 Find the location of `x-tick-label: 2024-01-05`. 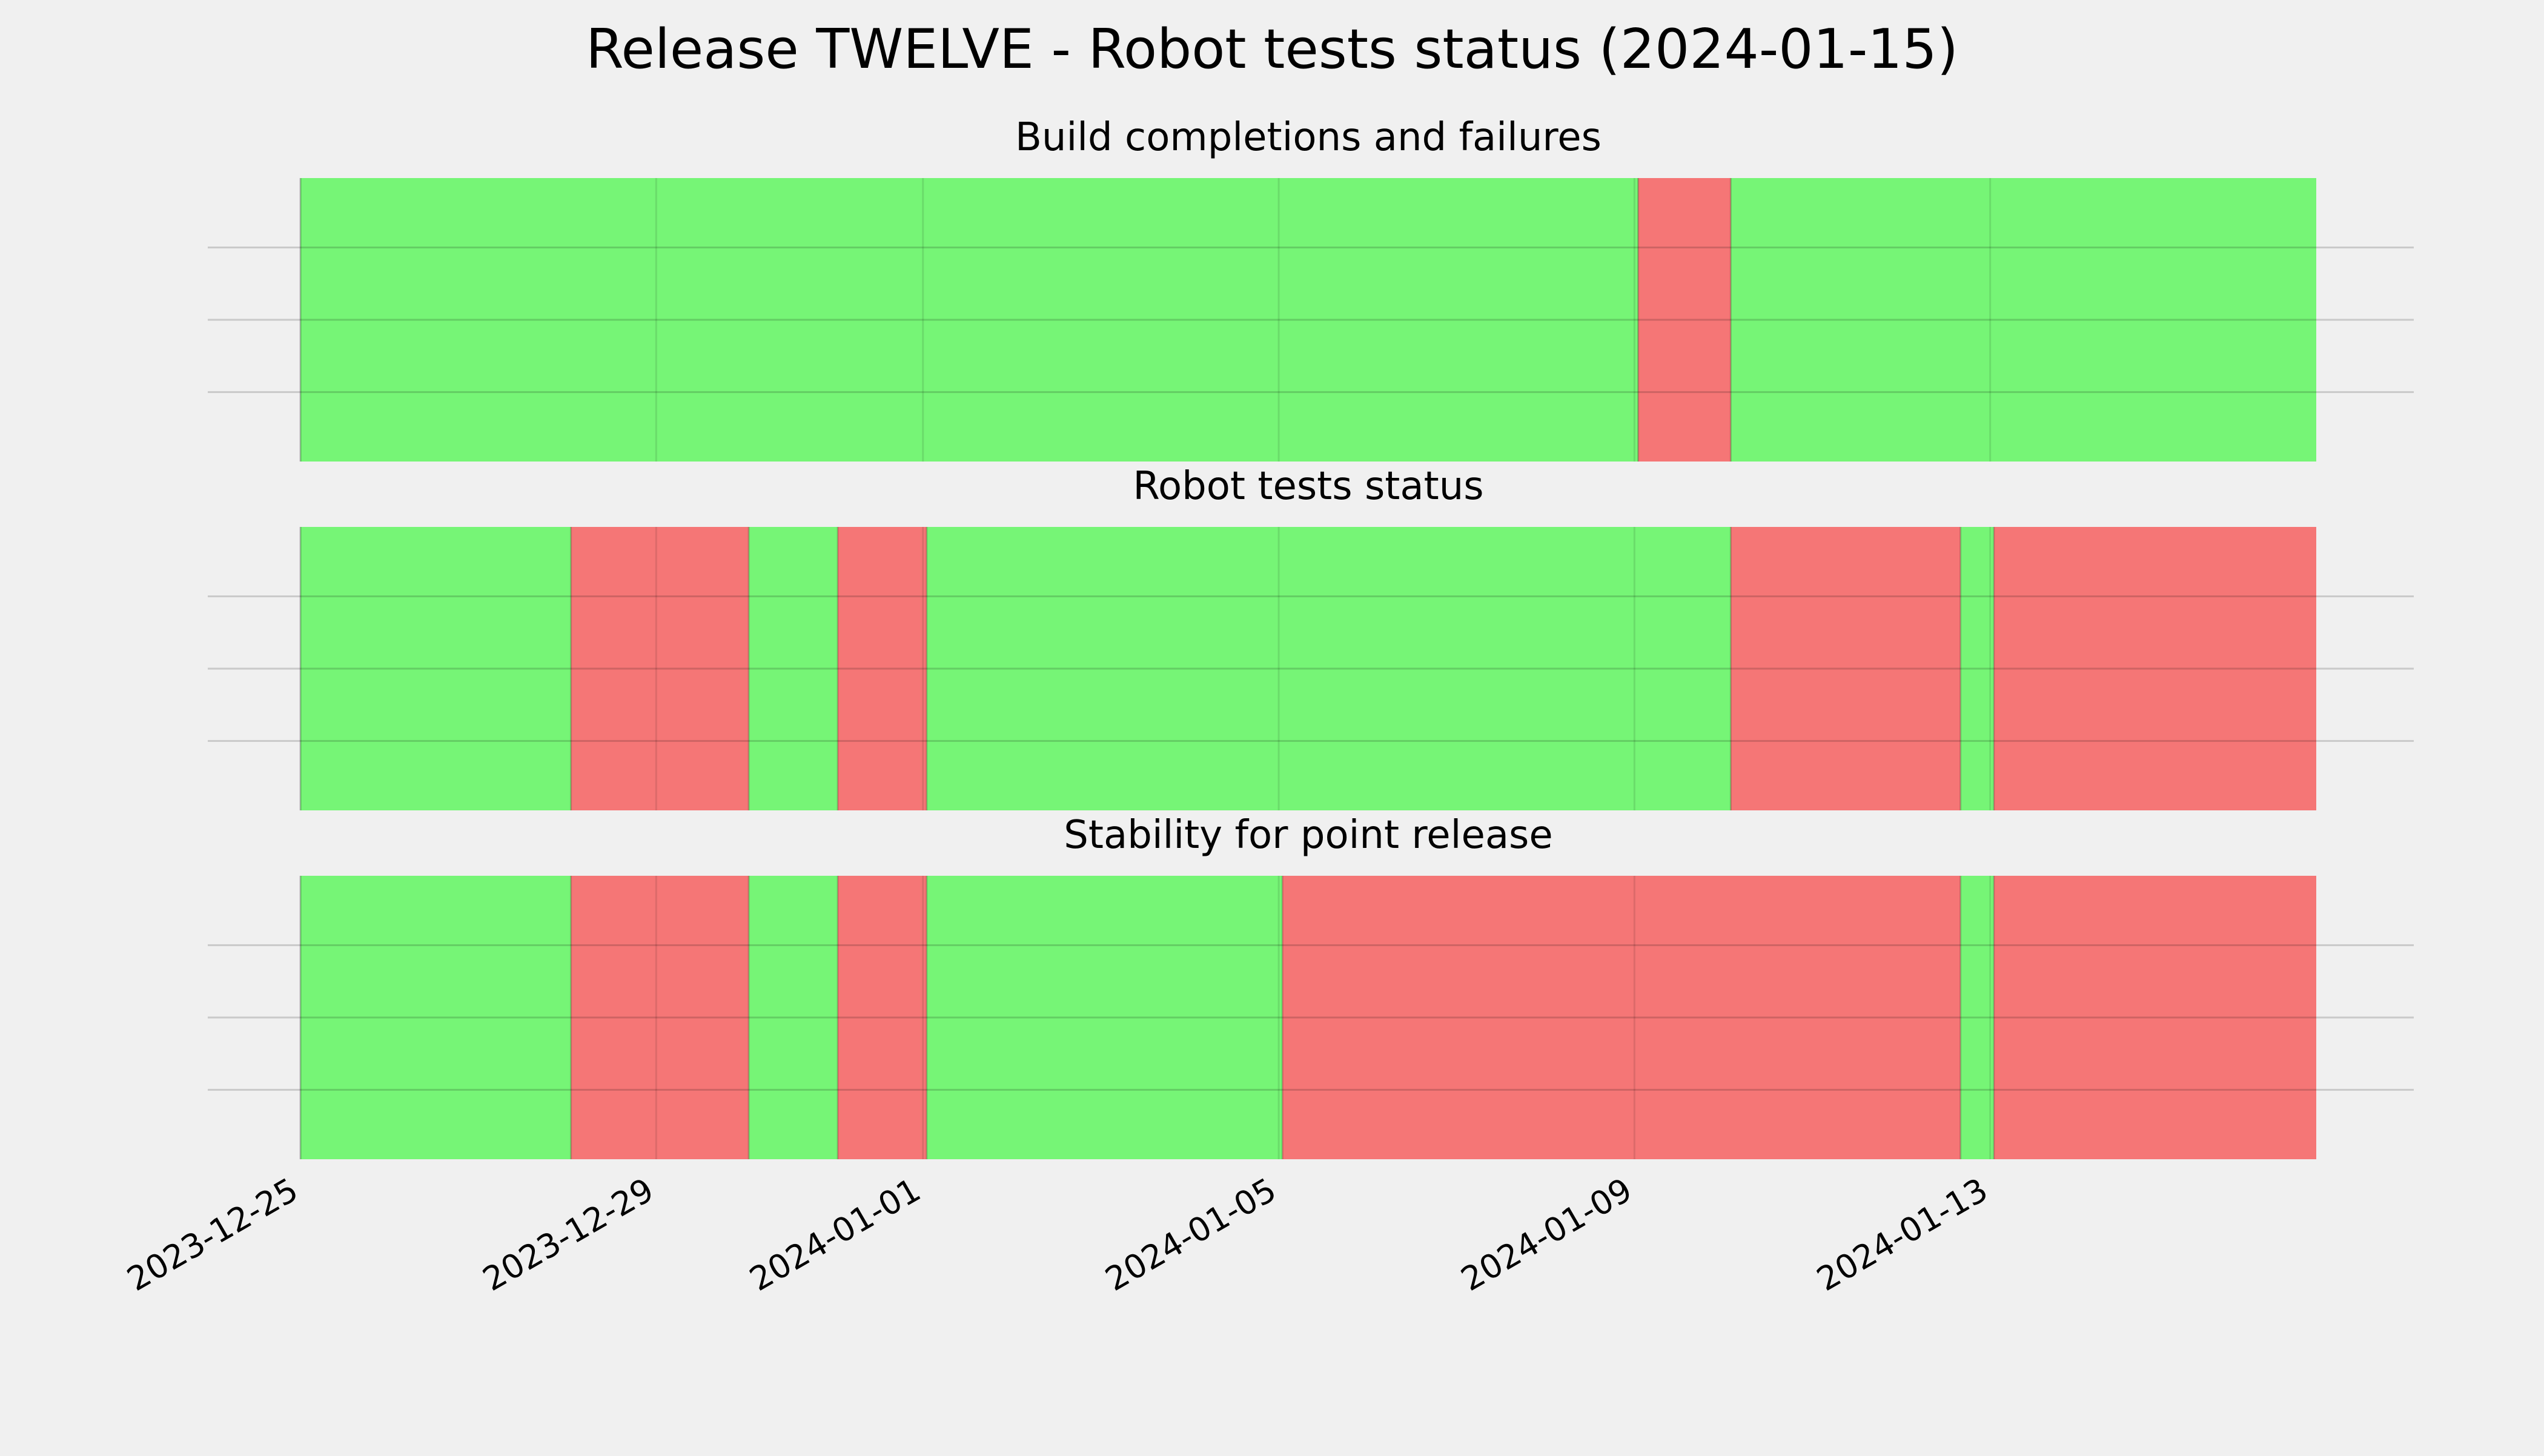

x-tick-label: 2024-01-05 is located at coordinates (1190, 1235).